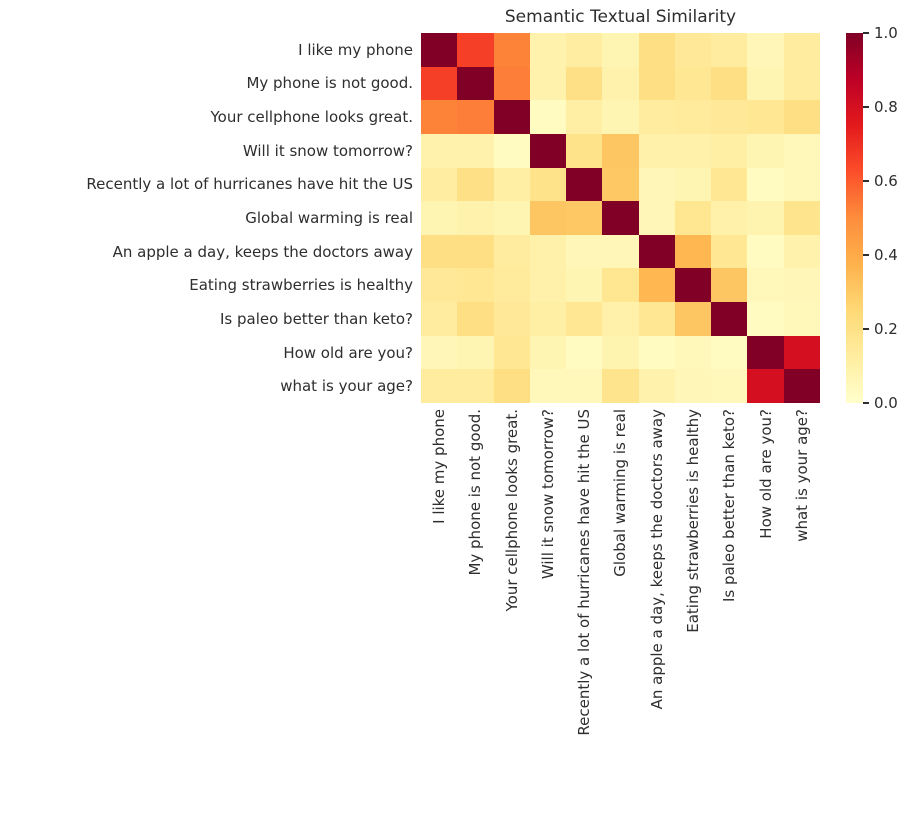 Image resolution: width=915 pixels, height=826 pixels. Describe the element at coordinates (765, 614) in the screenshot. I see `x-tick-label: How old are you?` at that location.